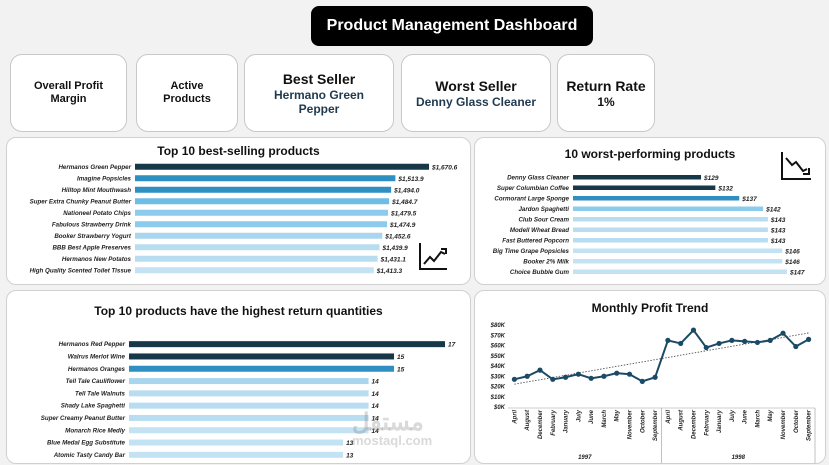 This screenshot has height=465, width=829. Describe the element at coordinates (546, 261) in the screenshot. I see `worst-performing-category-label: Booker 2% Milk` at that location.